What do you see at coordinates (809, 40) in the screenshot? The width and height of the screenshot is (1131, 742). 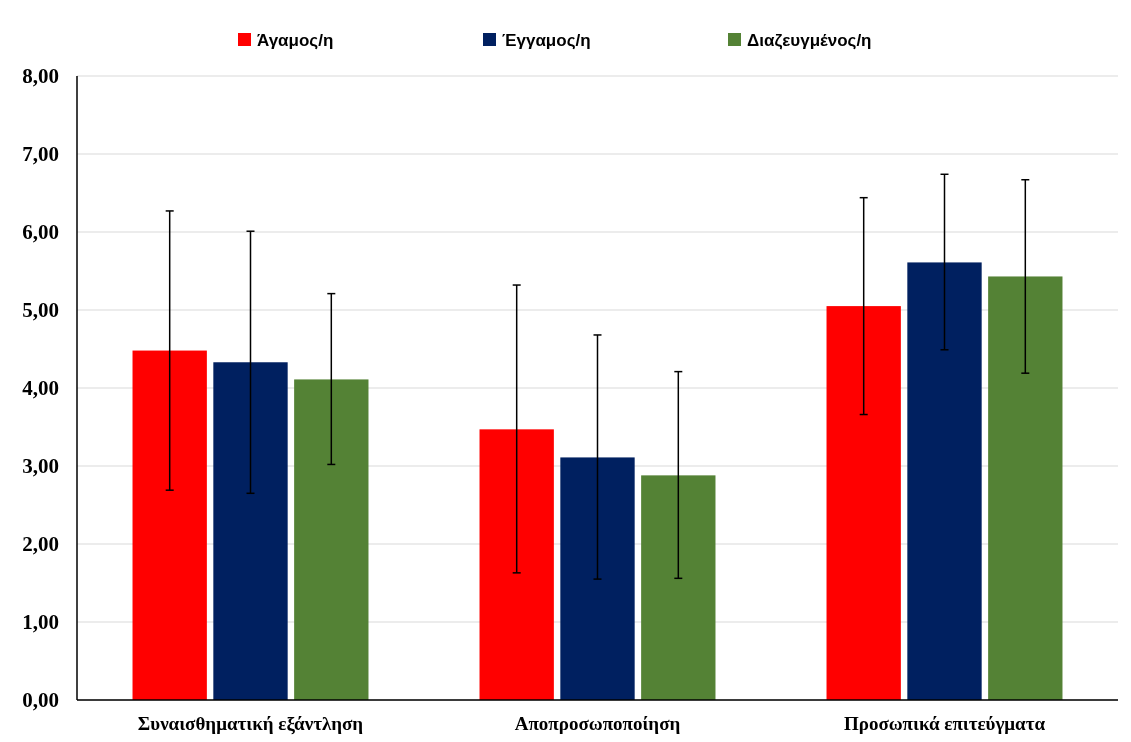 I see `legend-label: Διαζευγμένος/η` at bounding box center [809, 40].